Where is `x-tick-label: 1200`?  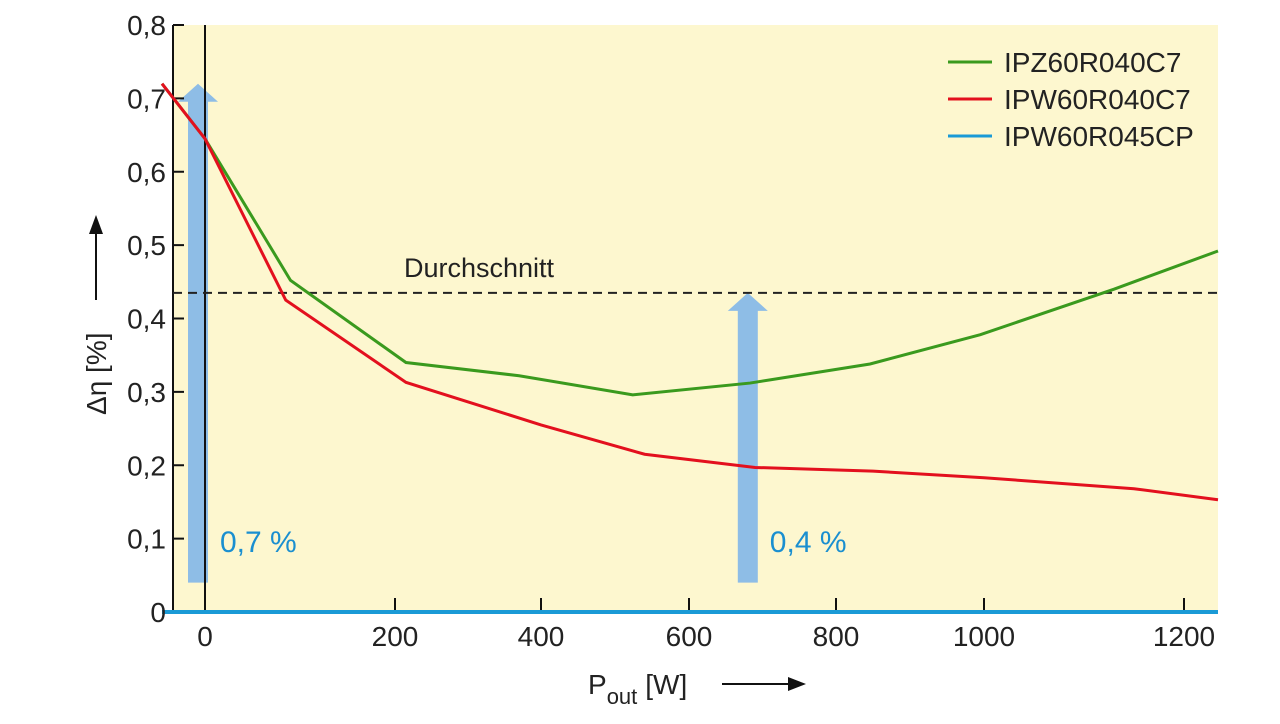 x-tick-label: 1200 is located at coordinates (1184, 636).